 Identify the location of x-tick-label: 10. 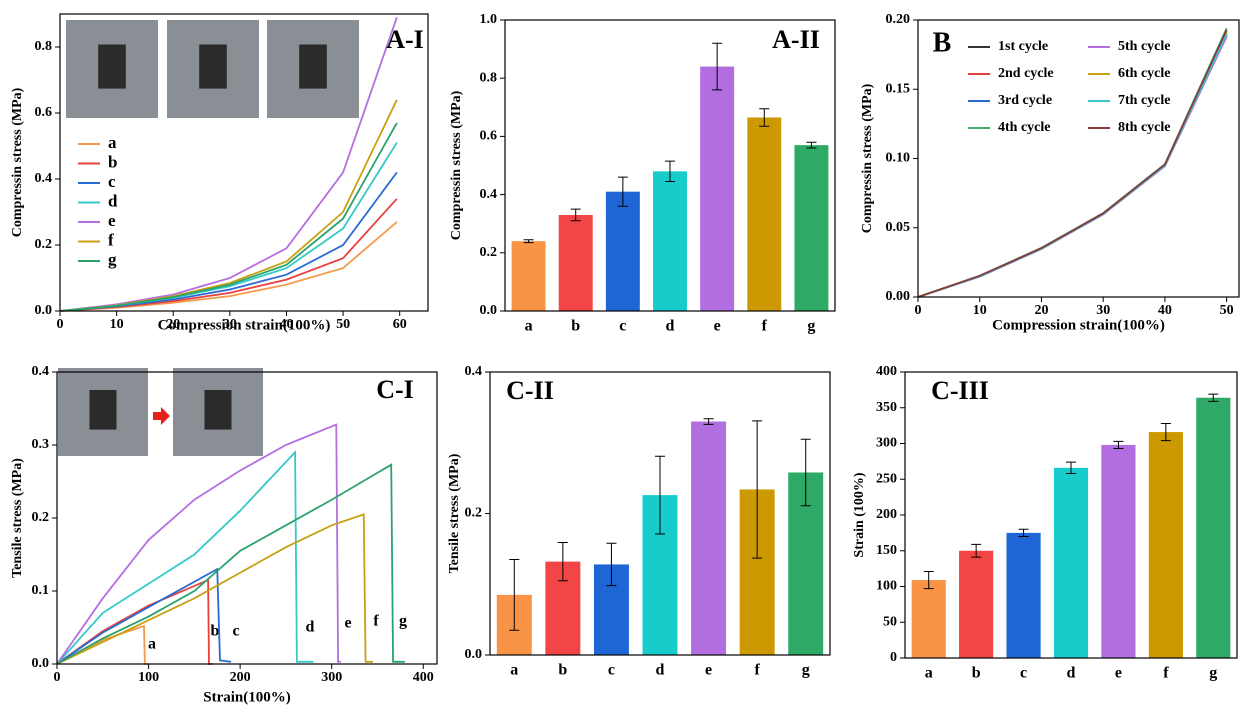
(117, 324).